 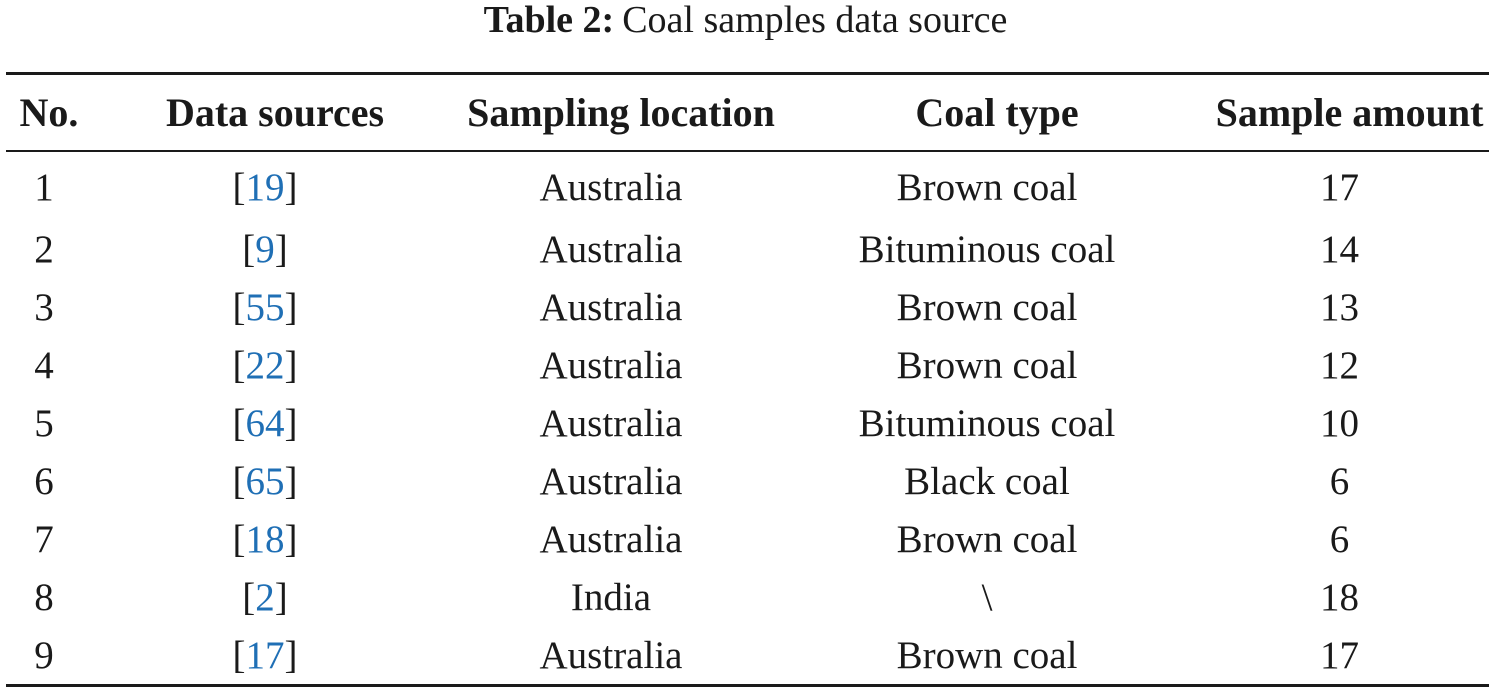 I want to click on cell-data-source: [9], so click(x=265, y=249).